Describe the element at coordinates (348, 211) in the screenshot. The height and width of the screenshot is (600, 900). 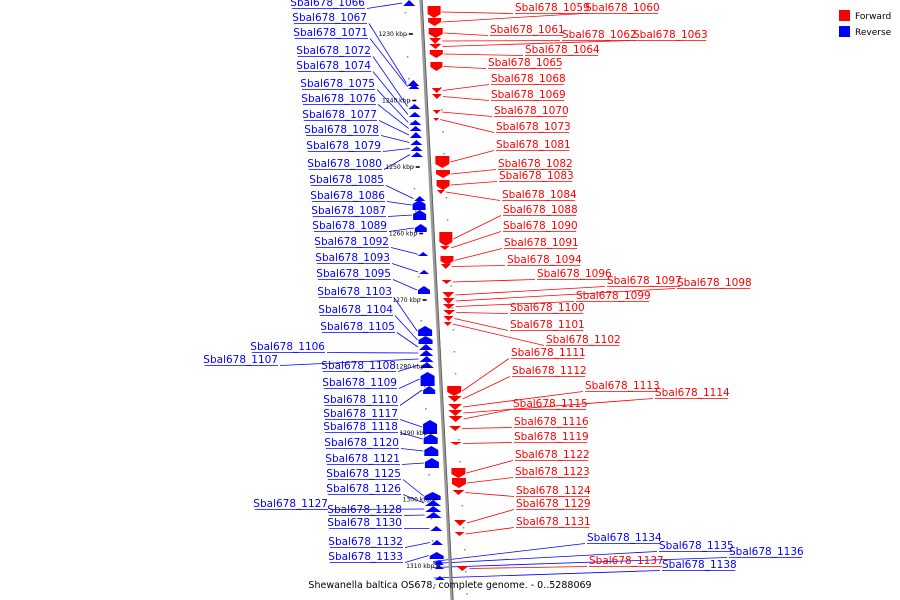
I see `gene-label: Sbal678_1087` at that location.